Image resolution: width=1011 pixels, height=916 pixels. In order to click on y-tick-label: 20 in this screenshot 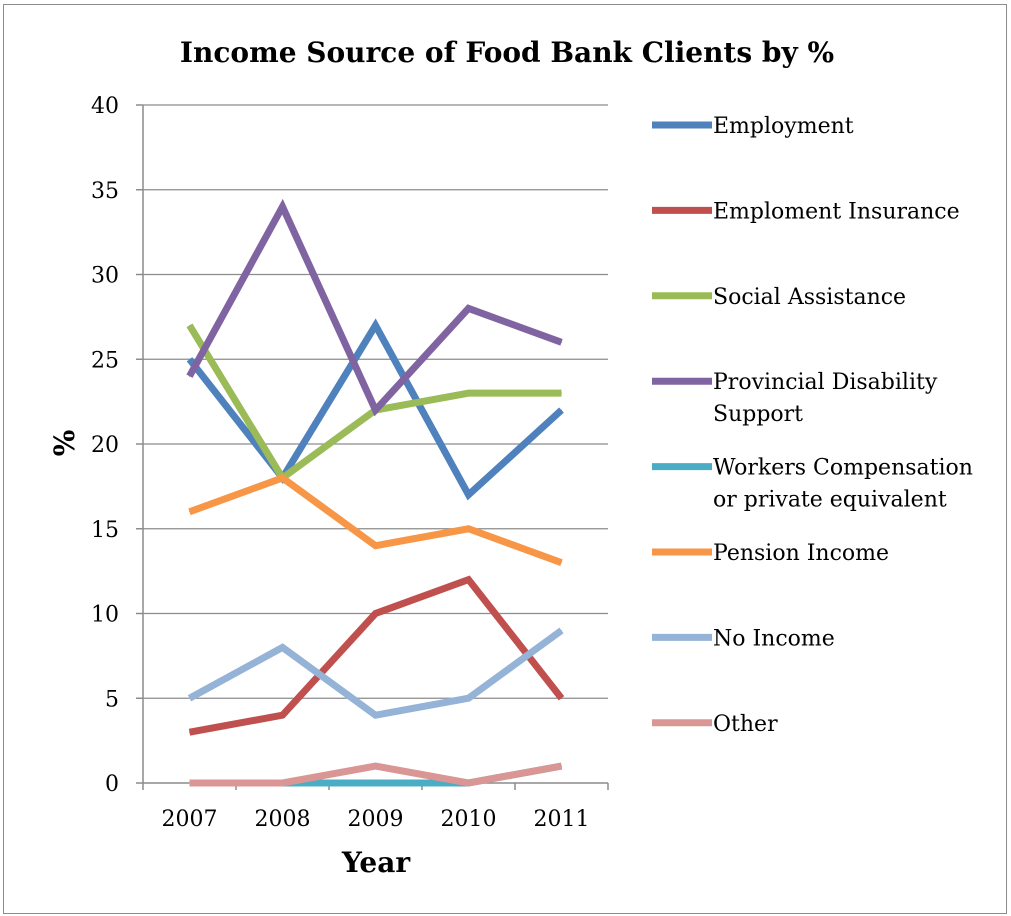, I will do `click(105, 445)`.